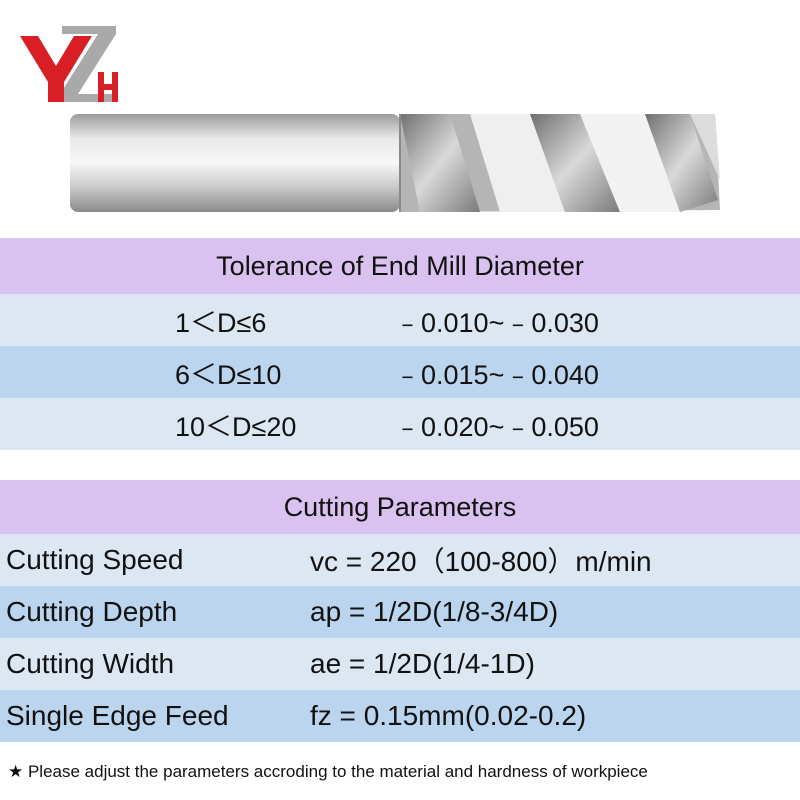  What do you see at coordinates (496, 322) in the screenshot?
I see `tolerance-value: ﹣0.010~﹣0.030` at bounding box center [496, 322].